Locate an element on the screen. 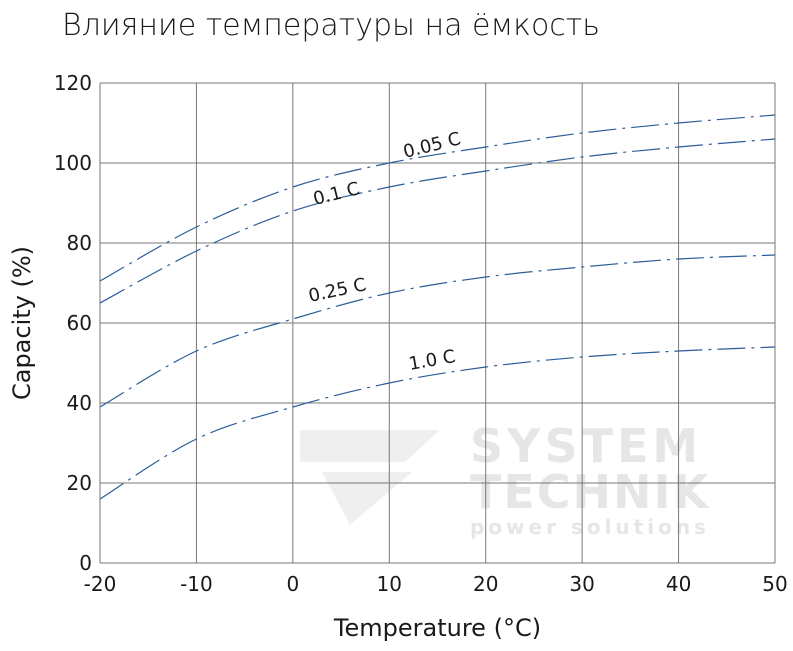 The height and width of the screenshot is (651, 793). x-axis-label: Temperature (°C) is located at coordinates (437, 628).